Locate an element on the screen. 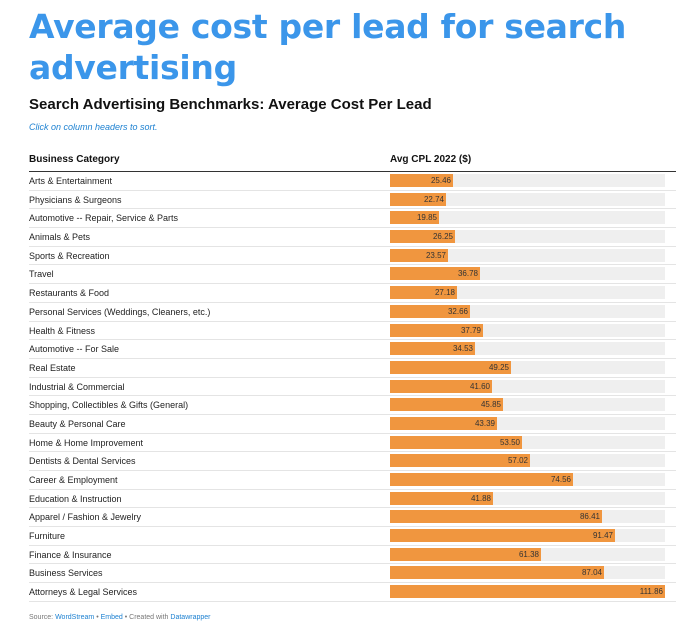  value-label: 49.25 is located at coordinates (498, 367).